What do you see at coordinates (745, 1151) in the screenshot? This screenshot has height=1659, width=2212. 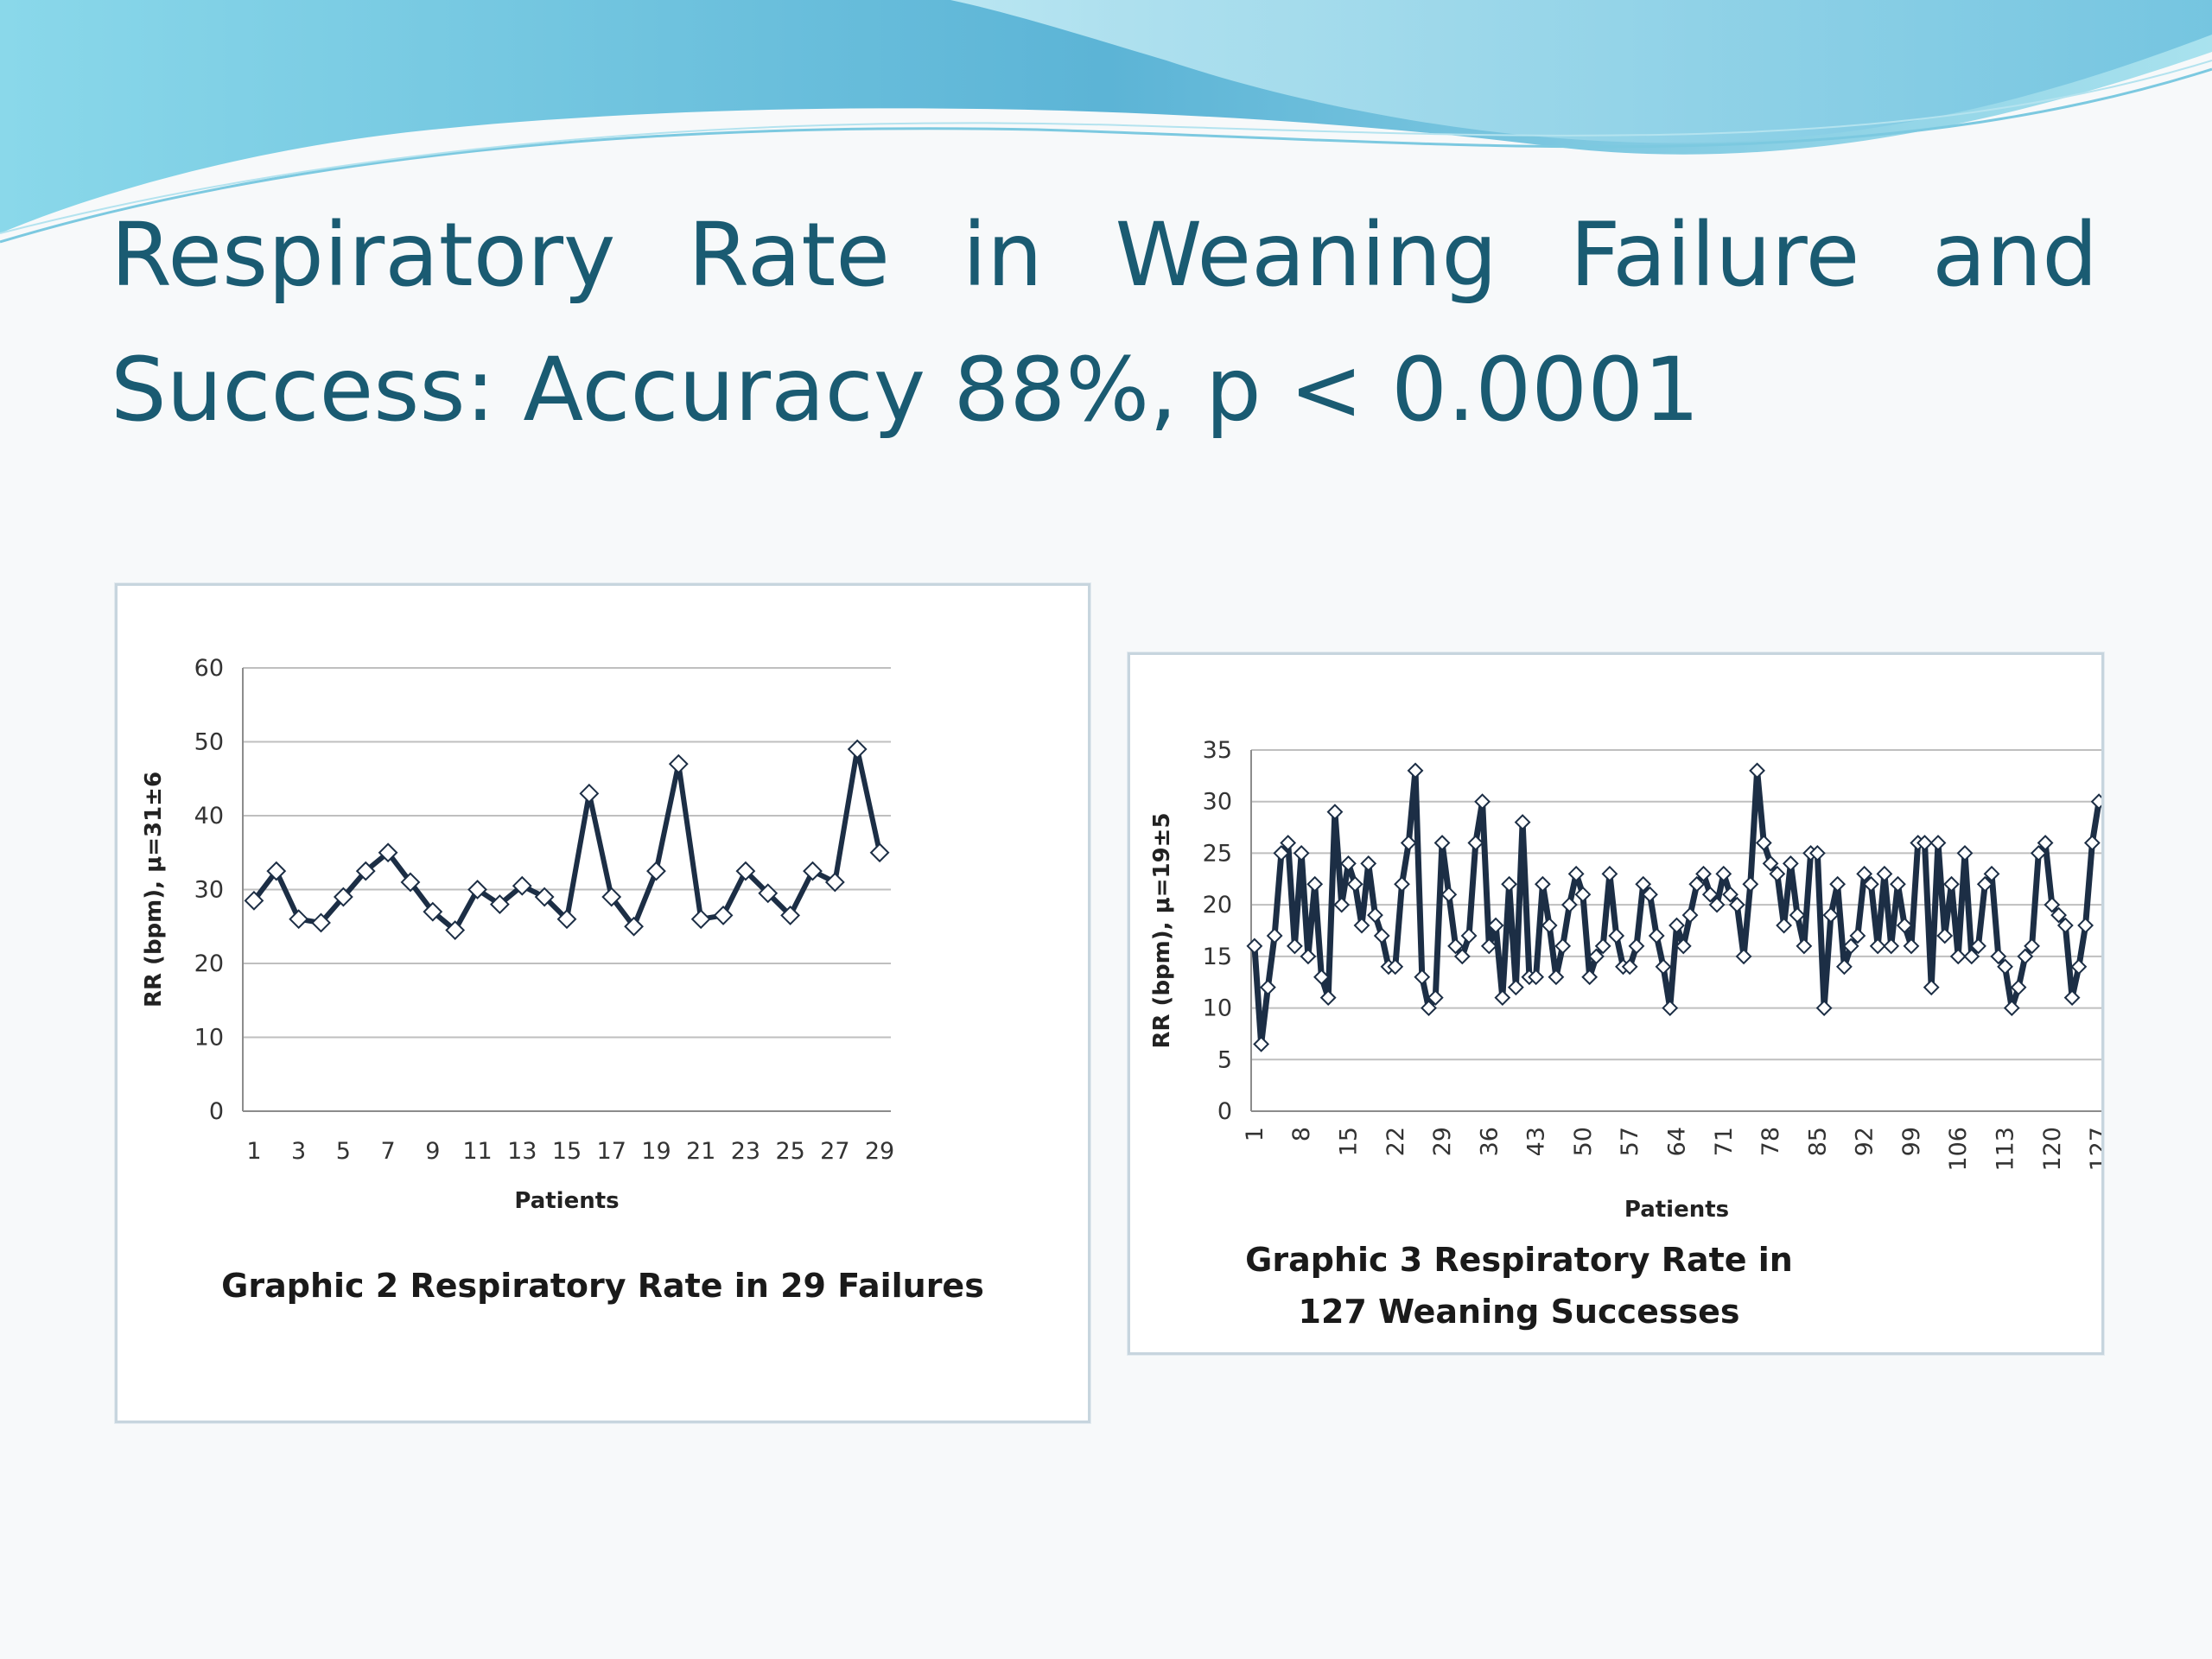 I see `x-tick-label: 23` at bounding box center [745, 1151].